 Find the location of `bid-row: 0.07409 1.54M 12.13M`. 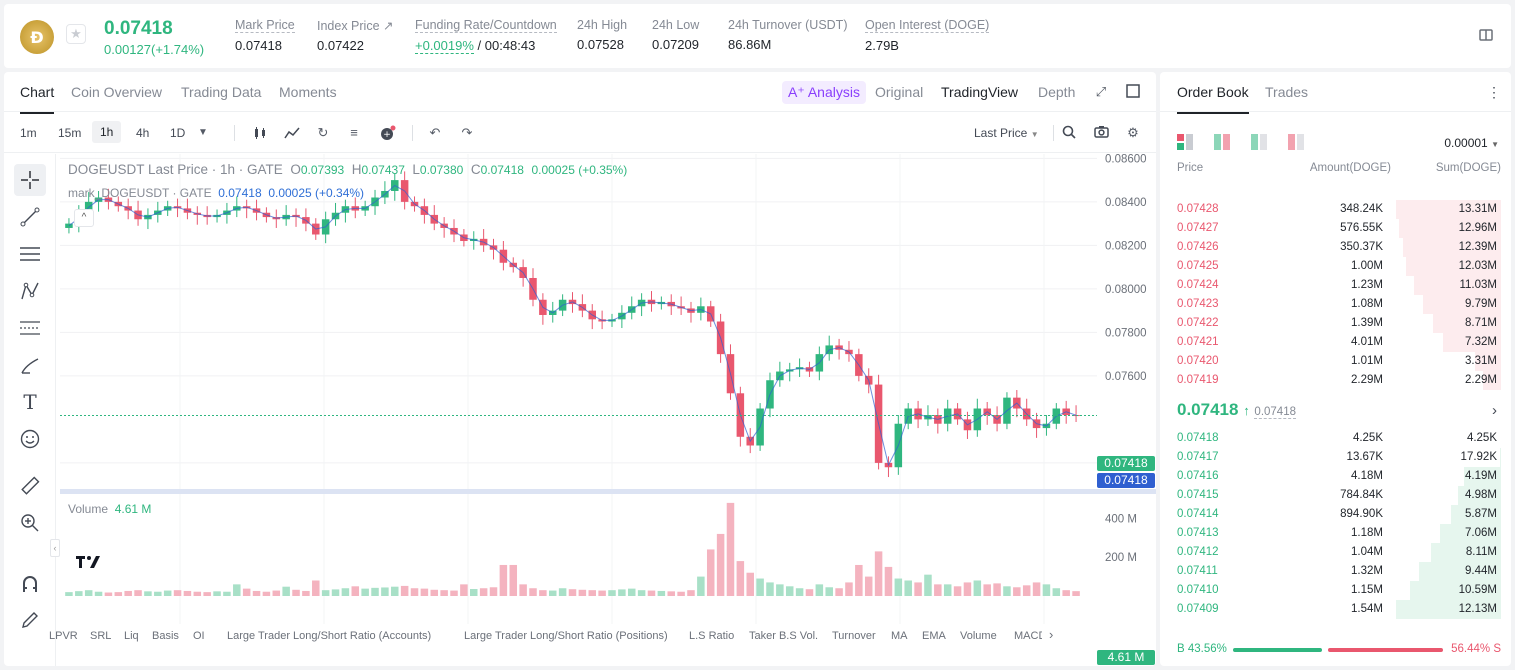

bid-row: 0.07409 1.54M 12.13M is located at coordinates (1335, 609).